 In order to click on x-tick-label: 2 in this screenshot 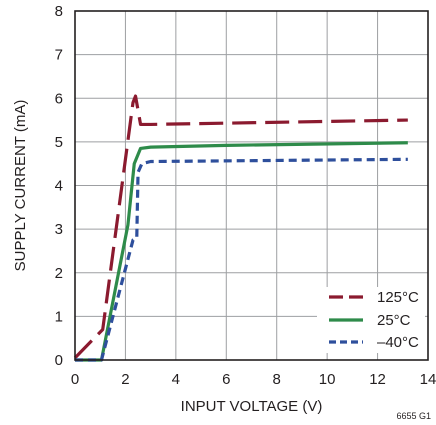, I will do `click(125, 379)`.